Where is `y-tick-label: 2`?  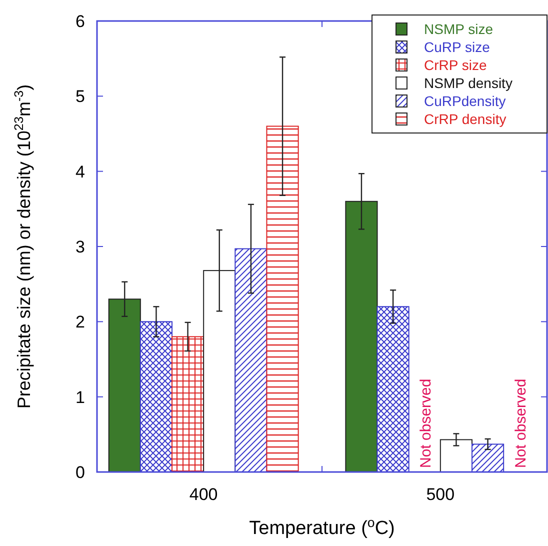 y-tick-label: 2 is located at coordinates (80, 322).